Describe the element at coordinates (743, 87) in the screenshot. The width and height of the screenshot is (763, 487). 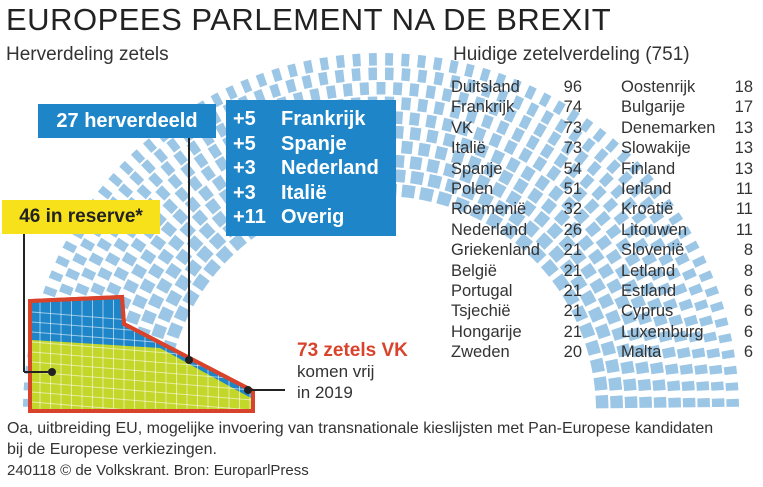
I see `country-seats: 18` at that location.